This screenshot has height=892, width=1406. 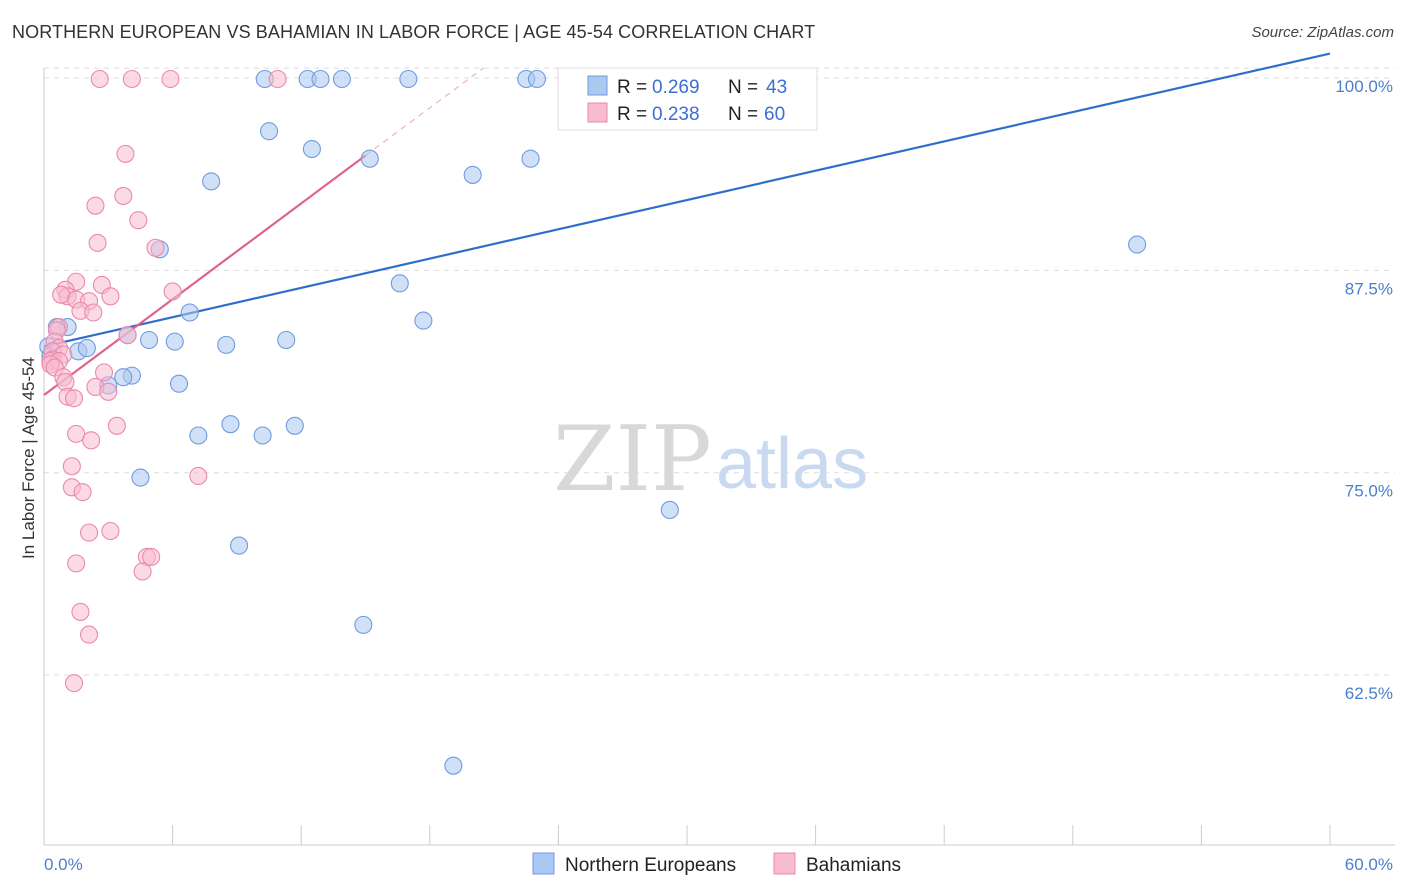 I want to click on legend-r-value-2: 0.238, so click(x=676, y=114).